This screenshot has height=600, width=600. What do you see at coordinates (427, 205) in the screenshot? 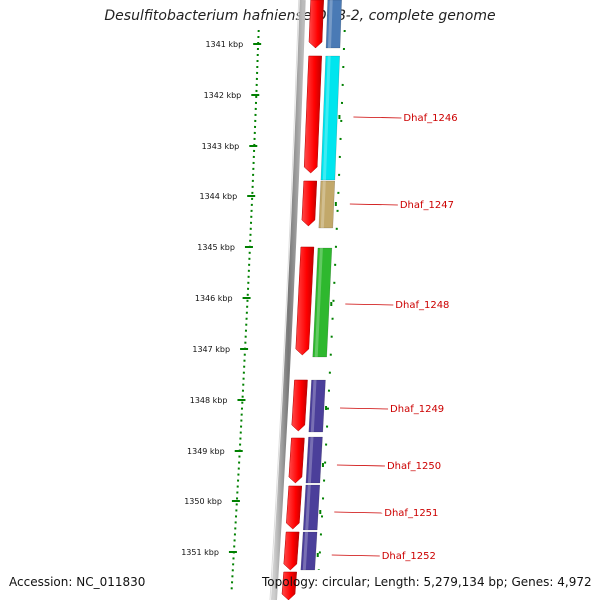
I see `gene-label: Dhaf_1247` at bounding box center [427, 205].